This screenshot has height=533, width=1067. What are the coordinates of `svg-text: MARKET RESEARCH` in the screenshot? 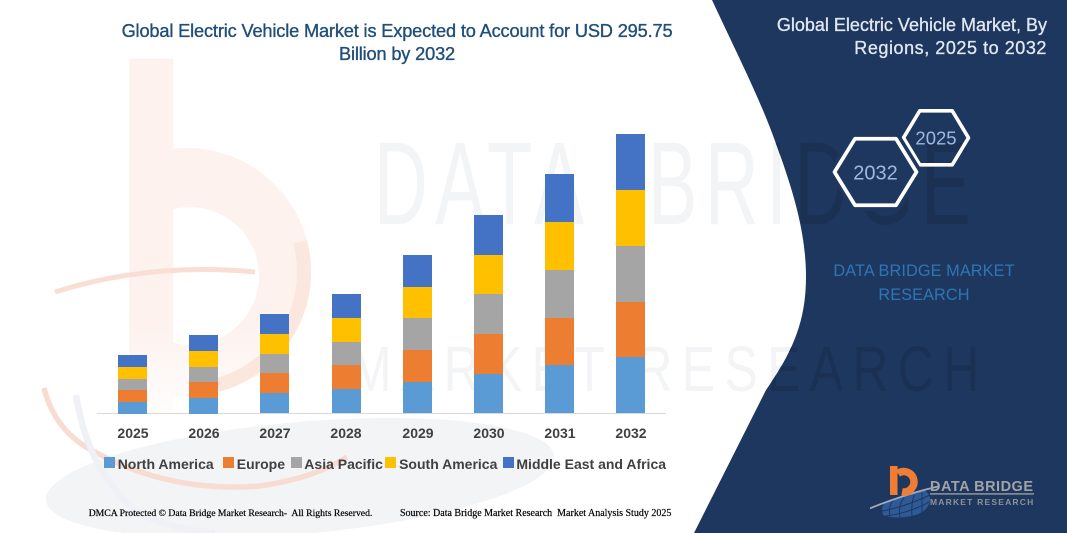 It's located at (982, 502).